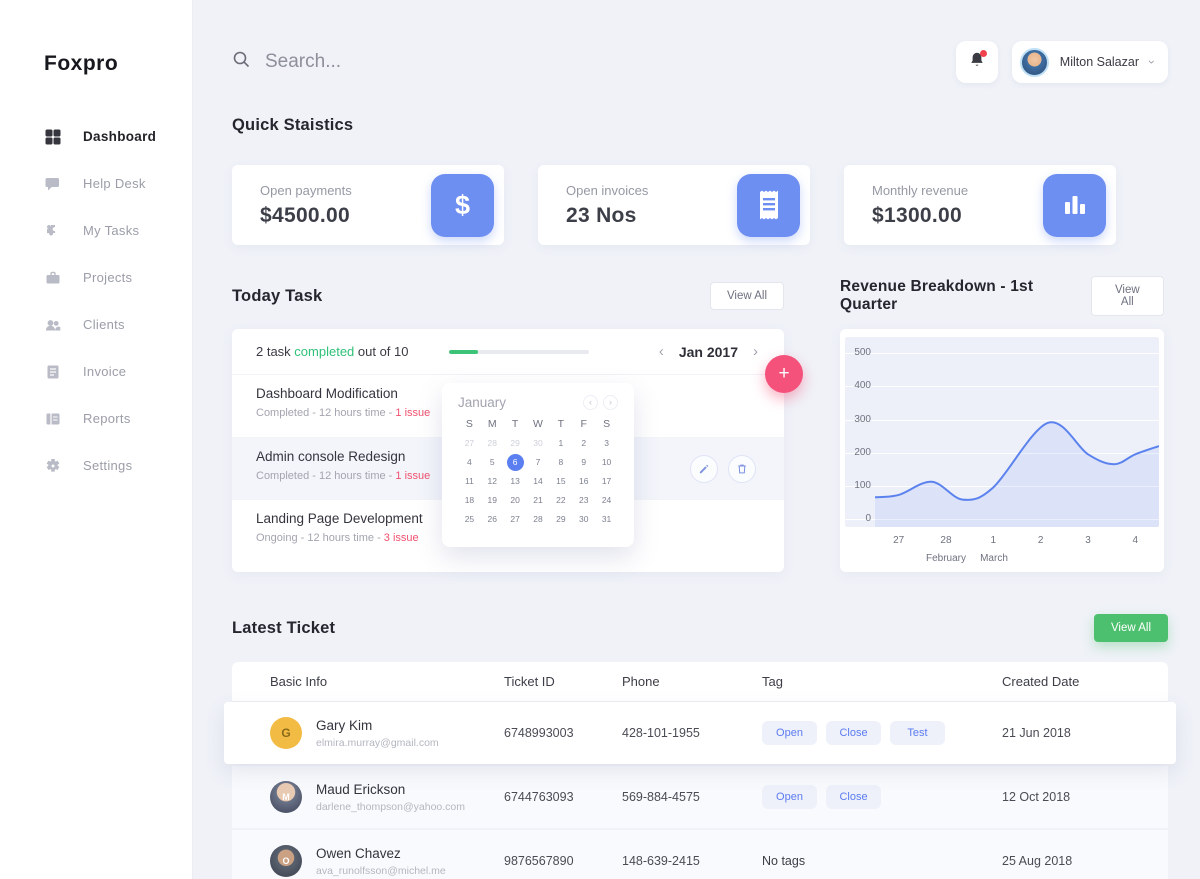  I want to click on calendar-prev-button: ‹, so click(590, 402).